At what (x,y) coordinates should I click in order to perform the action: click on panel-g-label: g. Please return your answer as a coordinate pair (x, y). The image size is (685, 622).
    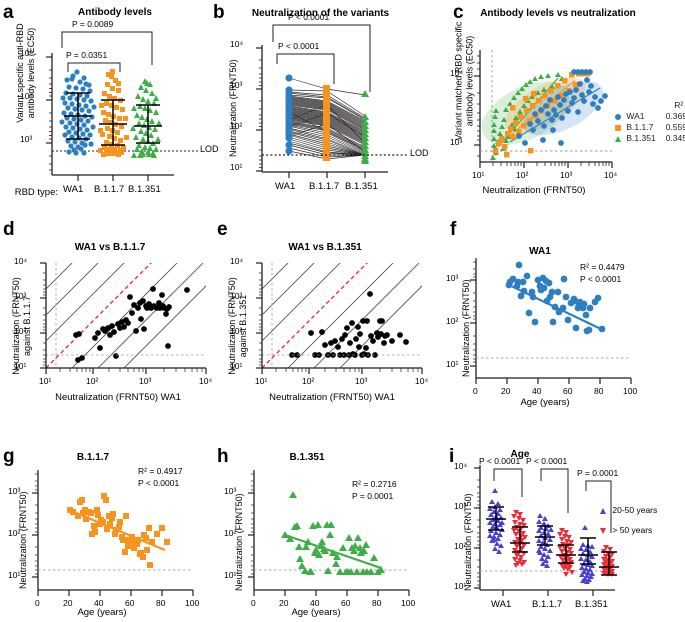
    Looking at the image, I should click on (9, 456).